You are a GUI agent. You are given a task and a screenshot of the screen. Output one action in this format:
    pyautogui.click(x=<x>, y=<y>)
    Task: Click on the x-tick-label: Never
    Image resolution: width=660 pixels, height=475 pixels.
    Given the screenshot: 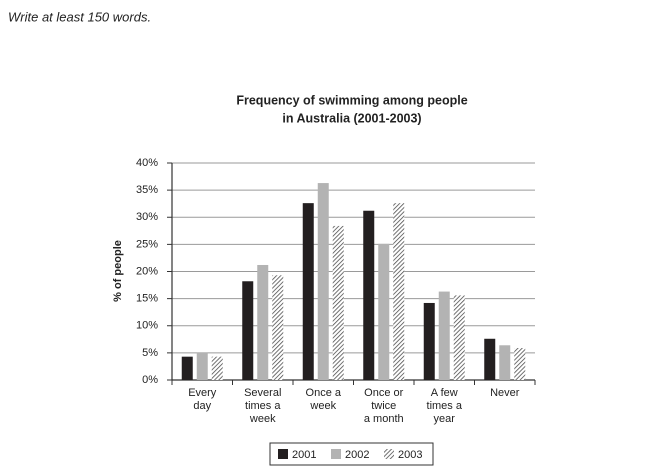 What is the action you would take?
    pyautogui.click(x=505, y=393)
    